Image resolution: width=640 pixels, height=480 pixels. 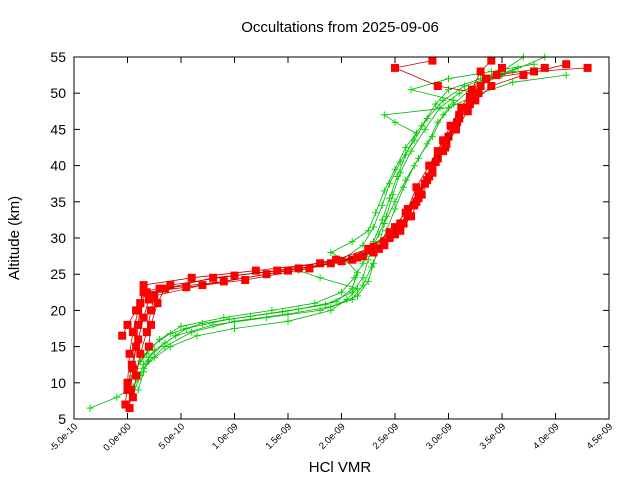 What do you see at coordinates (332, 436) in the screenshot?
I see `x-tick-label: 2.0e-09` at bounding box center [332, 436].